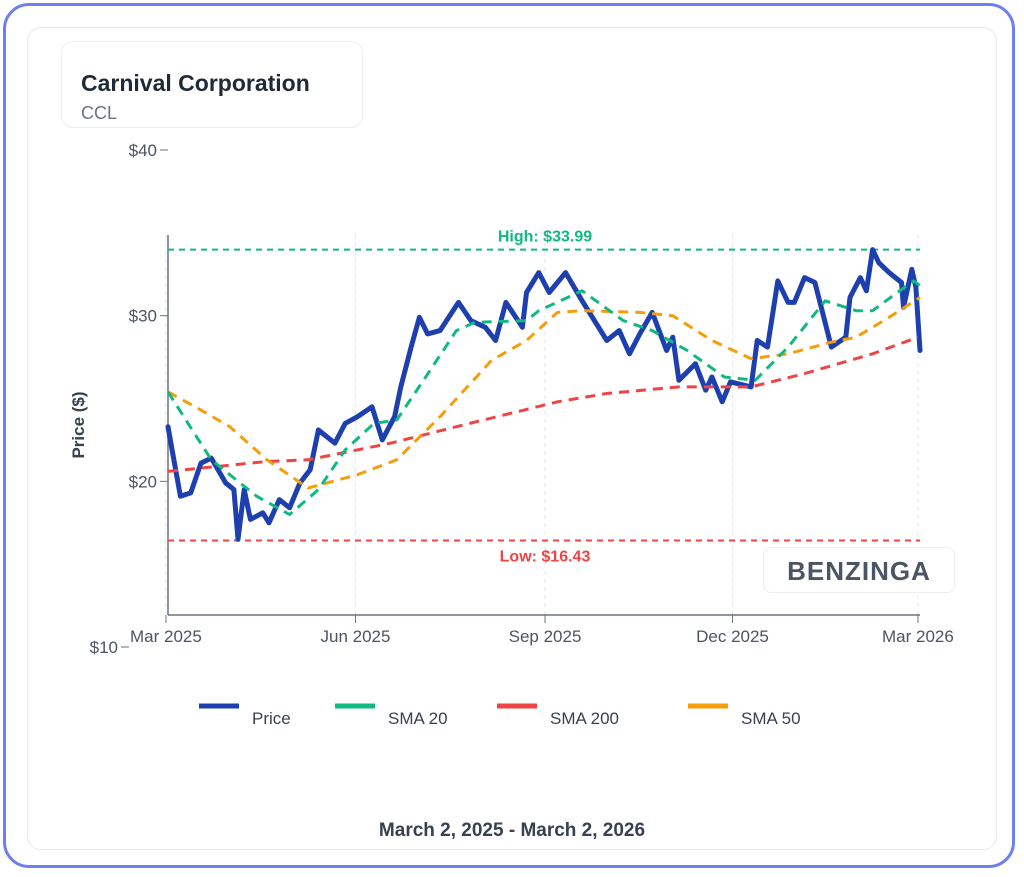 The height and width of the screenshot is (877, 1024). Describe the element at coordinates (918, 636) in the screenshot. I see `x-tick-label: Mar 2026` at that location.